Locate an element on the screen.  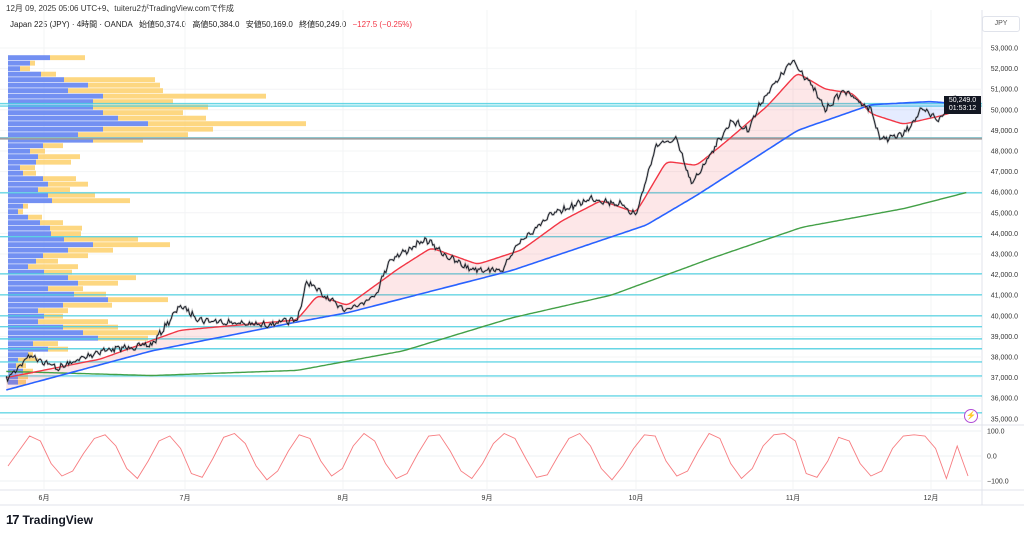
x-tick-label: 10月 is located at coordinates (636, 498).